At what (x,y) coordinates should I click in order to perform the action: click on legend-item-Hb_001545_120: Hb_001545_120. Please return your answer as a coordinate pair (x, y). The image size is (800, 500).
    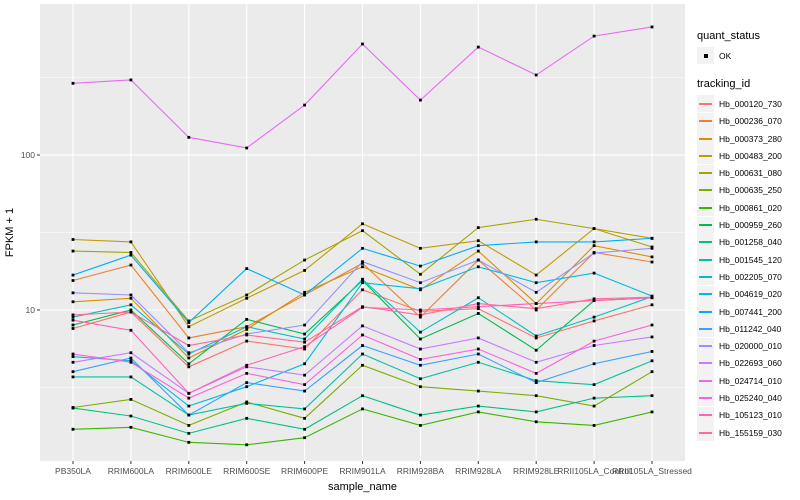
    Looking at the image, I should click on (747, 260).